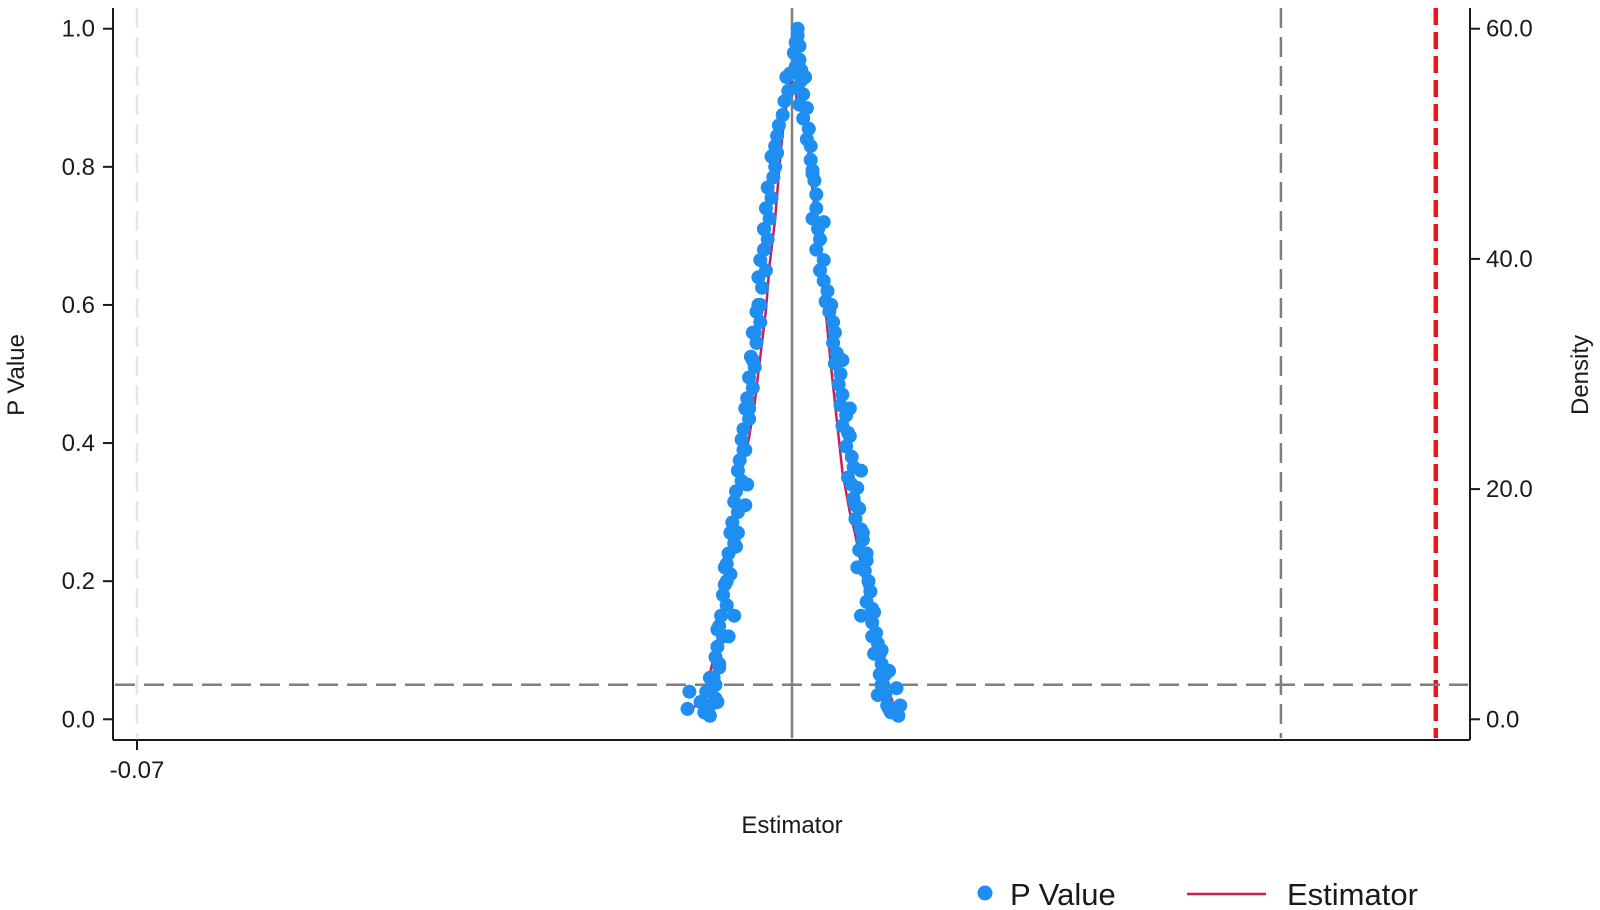  I want to click on x-tick-label: -0.07, so click(137, 770).